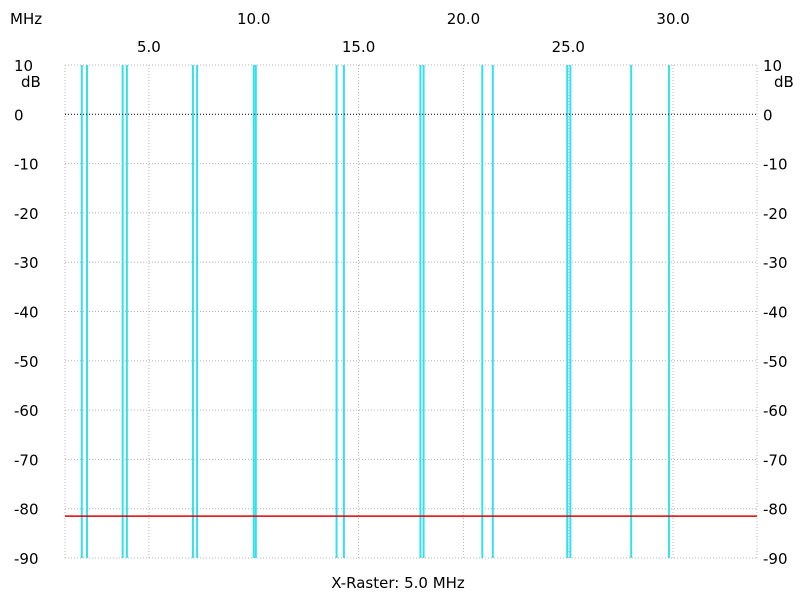 The image size is (802, 598). Describe the element at coordinates (26, 559) in the screenshot. I see `y-tick-label-left: -90` at that location.